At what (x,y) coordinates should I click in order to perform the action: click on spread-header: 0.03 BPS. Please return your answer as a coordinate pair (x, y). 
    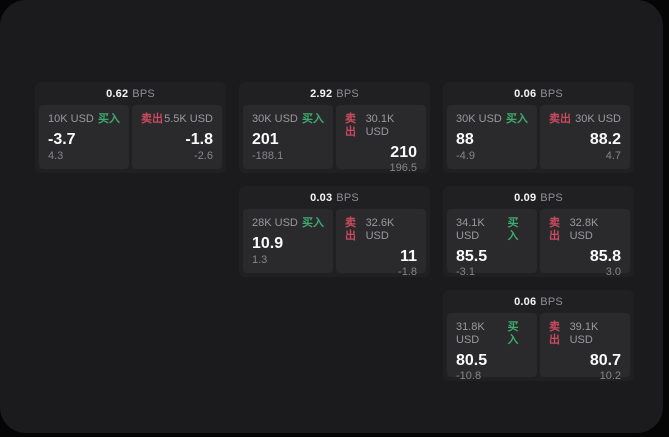
    Looking at the image, I should click on (334, 197).